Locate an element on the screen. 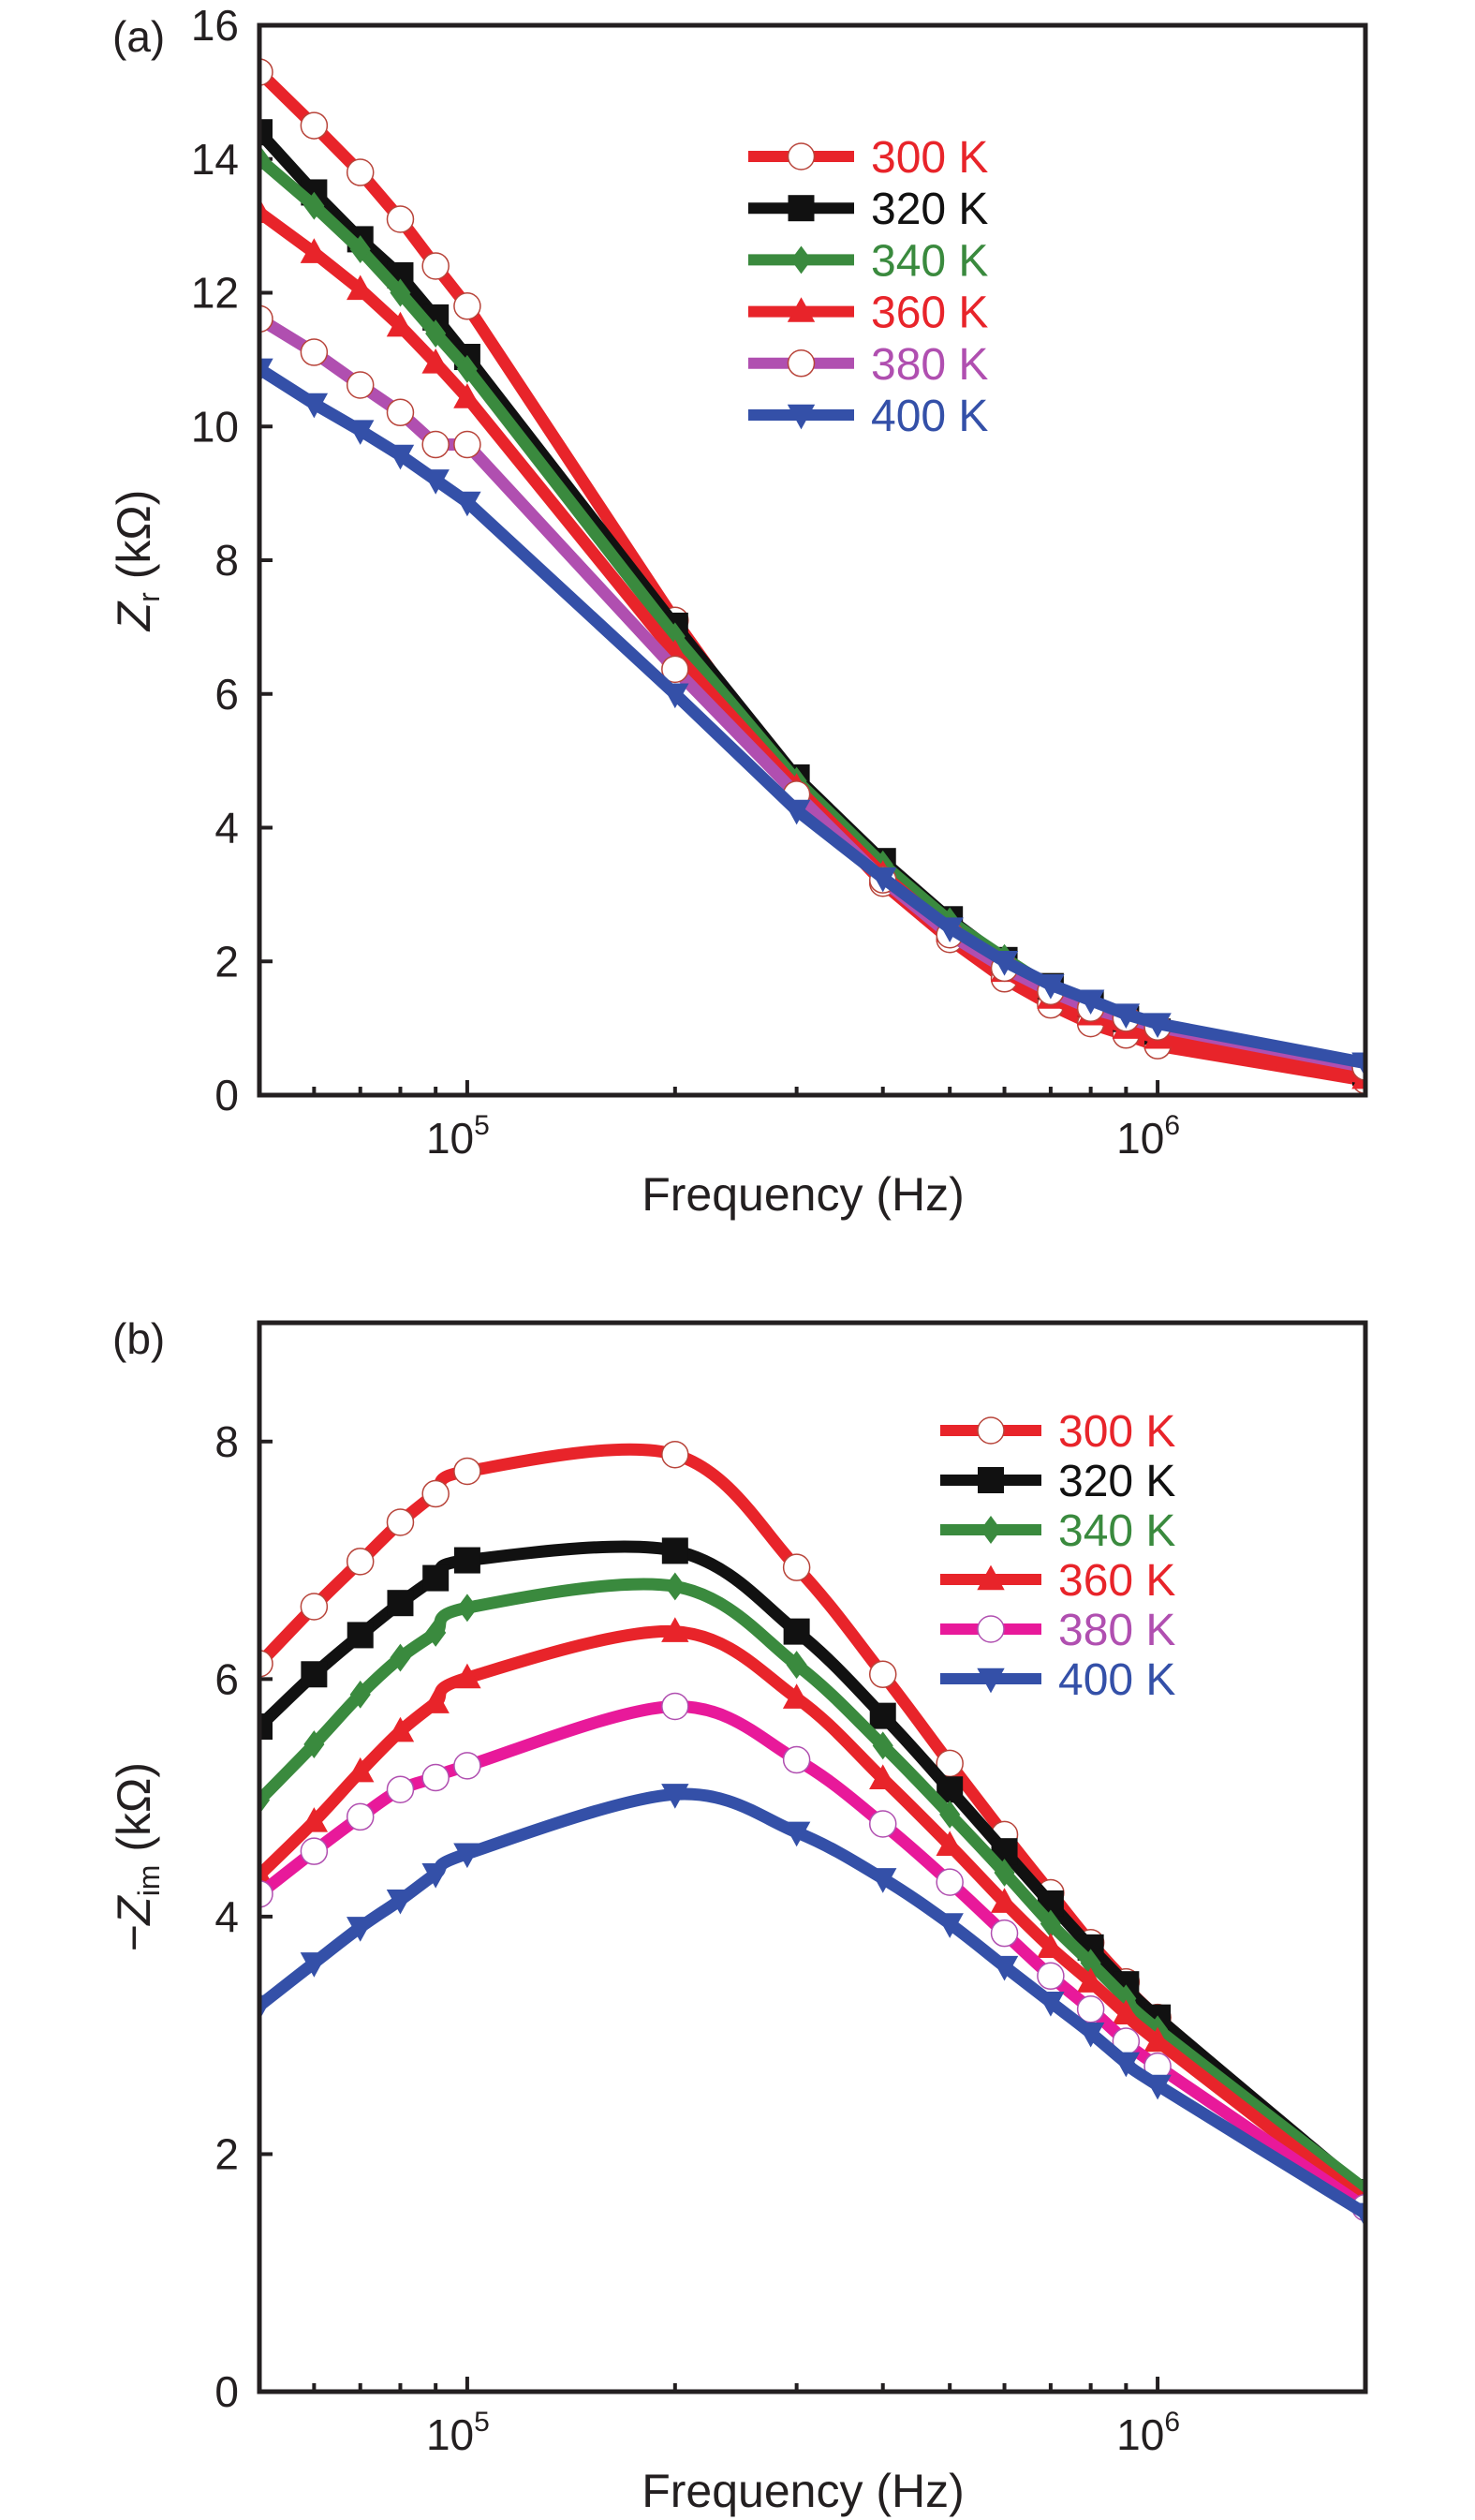  legend-label: 360 K is located at coordinates (930, 313).